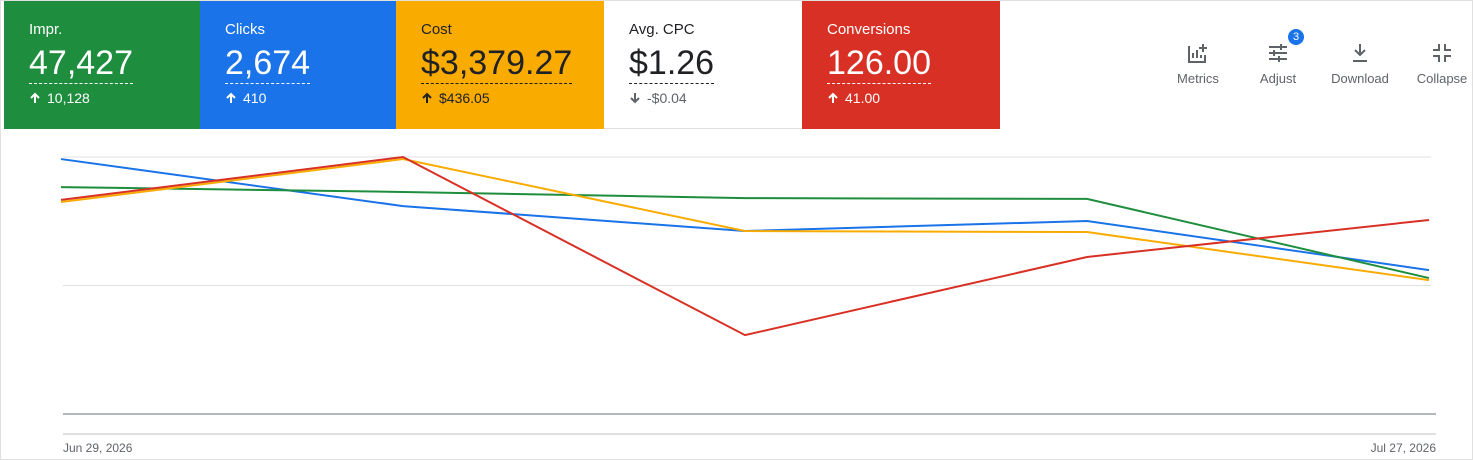  I want to click on button-label: Metrics, so click(1198, 78).